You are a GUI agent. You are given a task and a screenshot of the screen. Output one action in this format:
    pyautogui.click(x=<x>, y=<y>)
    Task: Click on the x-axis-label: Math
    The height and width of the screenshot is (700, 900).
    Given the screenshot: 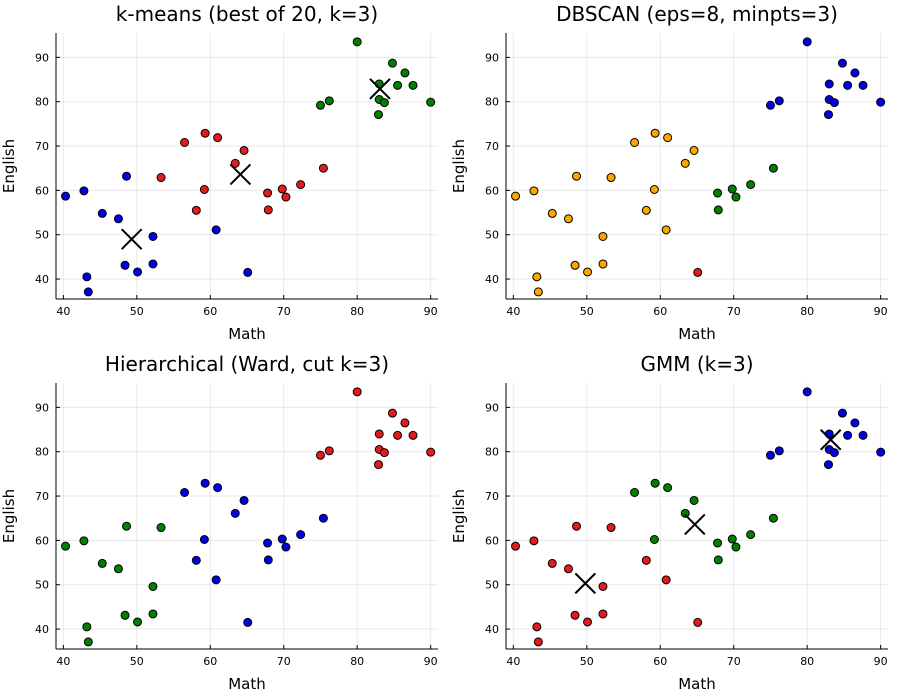 What is the action you would take?
    pyautogui.click(x=247, y=334)
    